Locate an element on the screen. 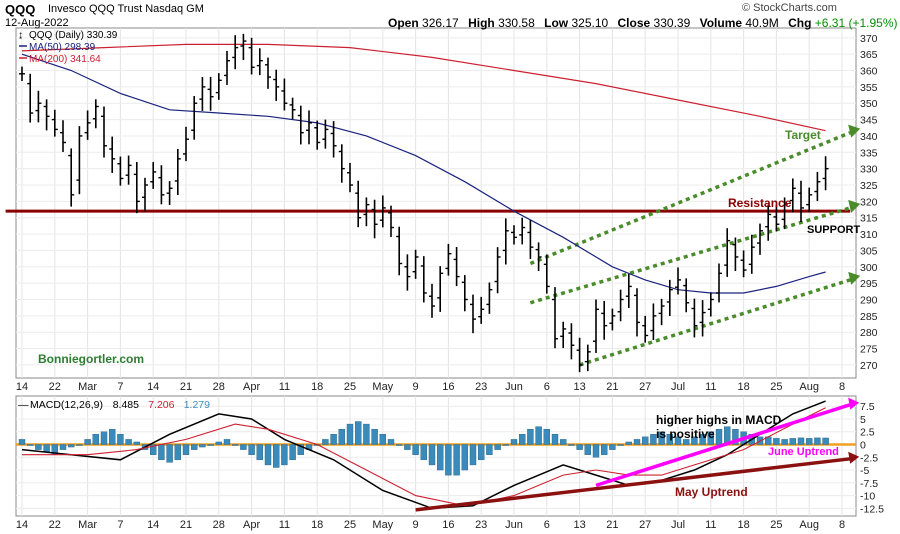 The image size is (900, 534). annotation-may-uptrend: May Uptrend is located at coordinates (711, 492).